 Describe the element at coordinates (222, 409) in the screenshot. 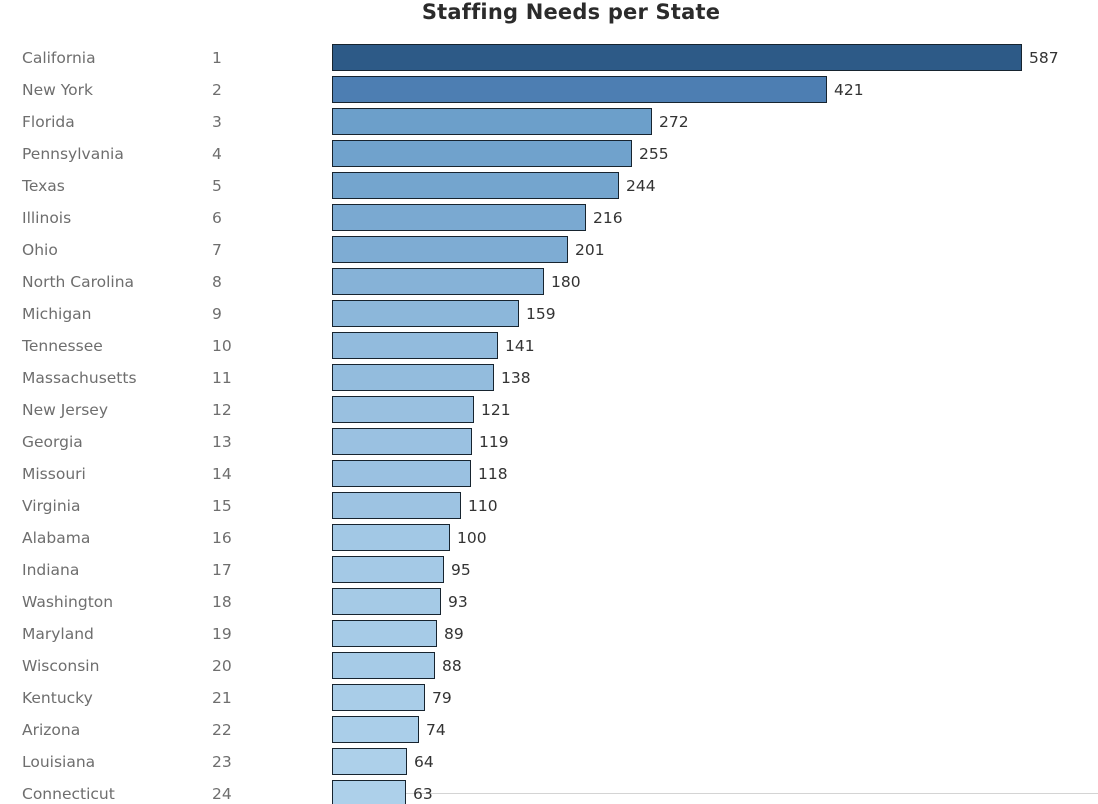

I see `rank-label: 12` at that location.